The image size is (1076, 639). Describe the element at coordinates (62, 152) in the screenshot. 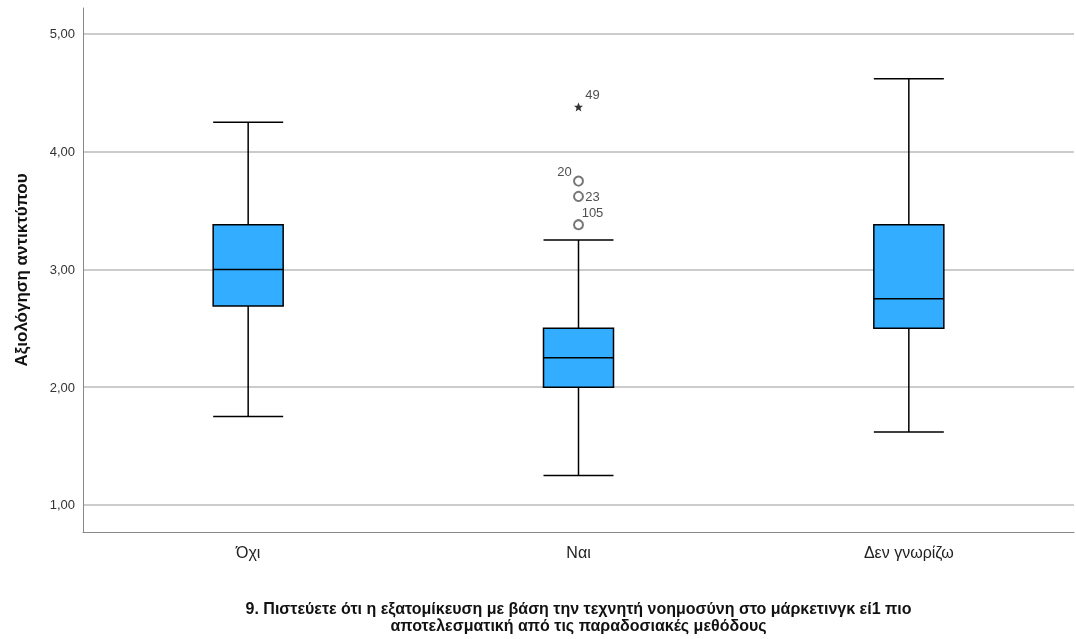

I see `y-tick-label: 4,00` at that location.